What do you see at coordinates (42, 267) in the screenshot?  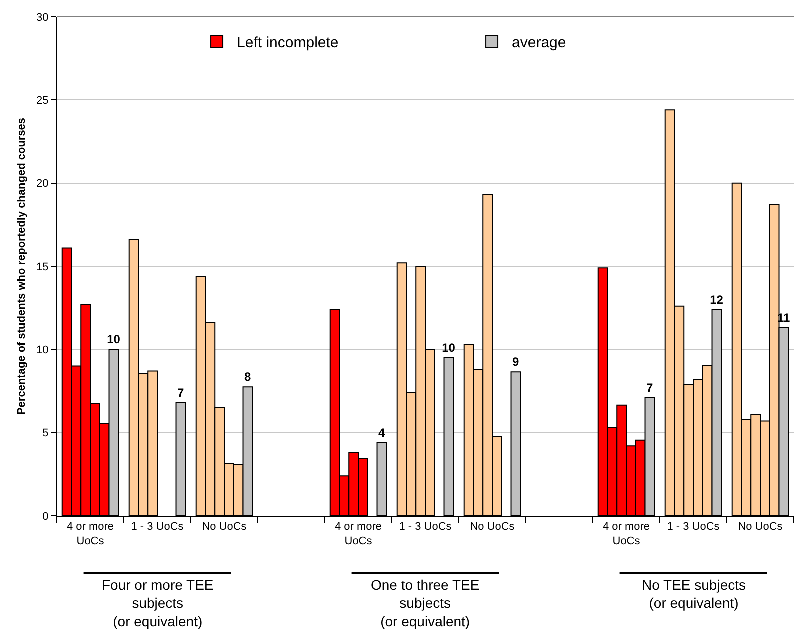 I see `y-tick-label: 15` at bounding box center [42, 267].